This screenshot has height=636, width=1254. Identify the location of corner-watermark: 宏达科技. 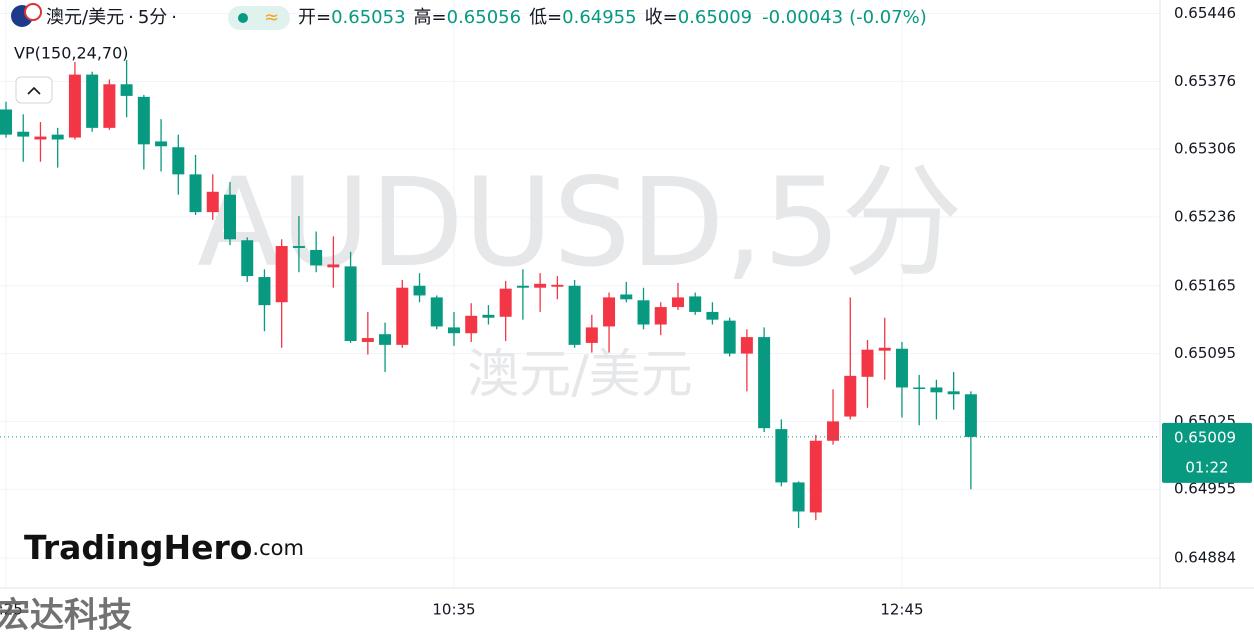
(66, 616).